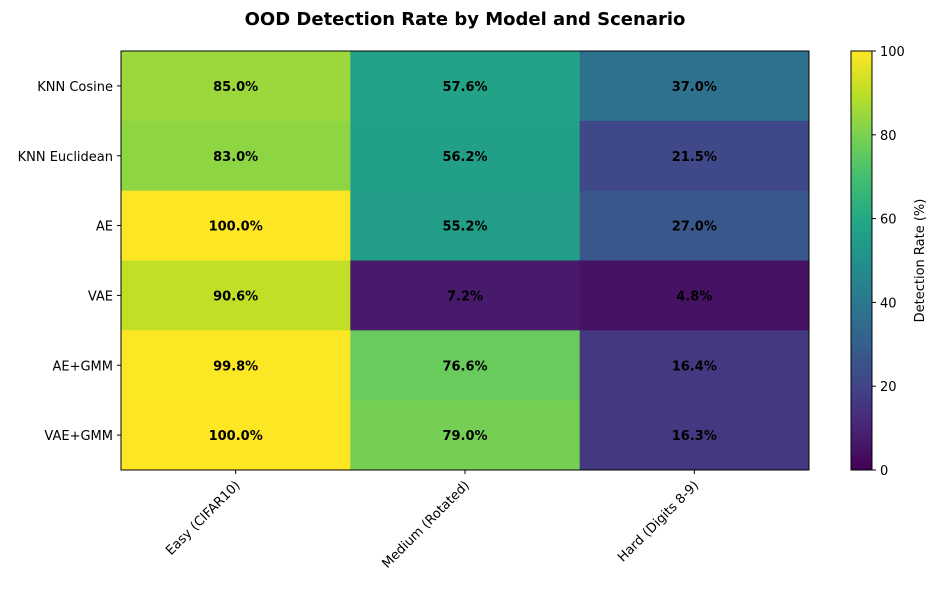 The height and width of the screenshot is (589, 937). What do you see at coordinates (892, 52) in the screenshot?
I see `colorbar-tick-label: 100` at bounding box center [892, 52].